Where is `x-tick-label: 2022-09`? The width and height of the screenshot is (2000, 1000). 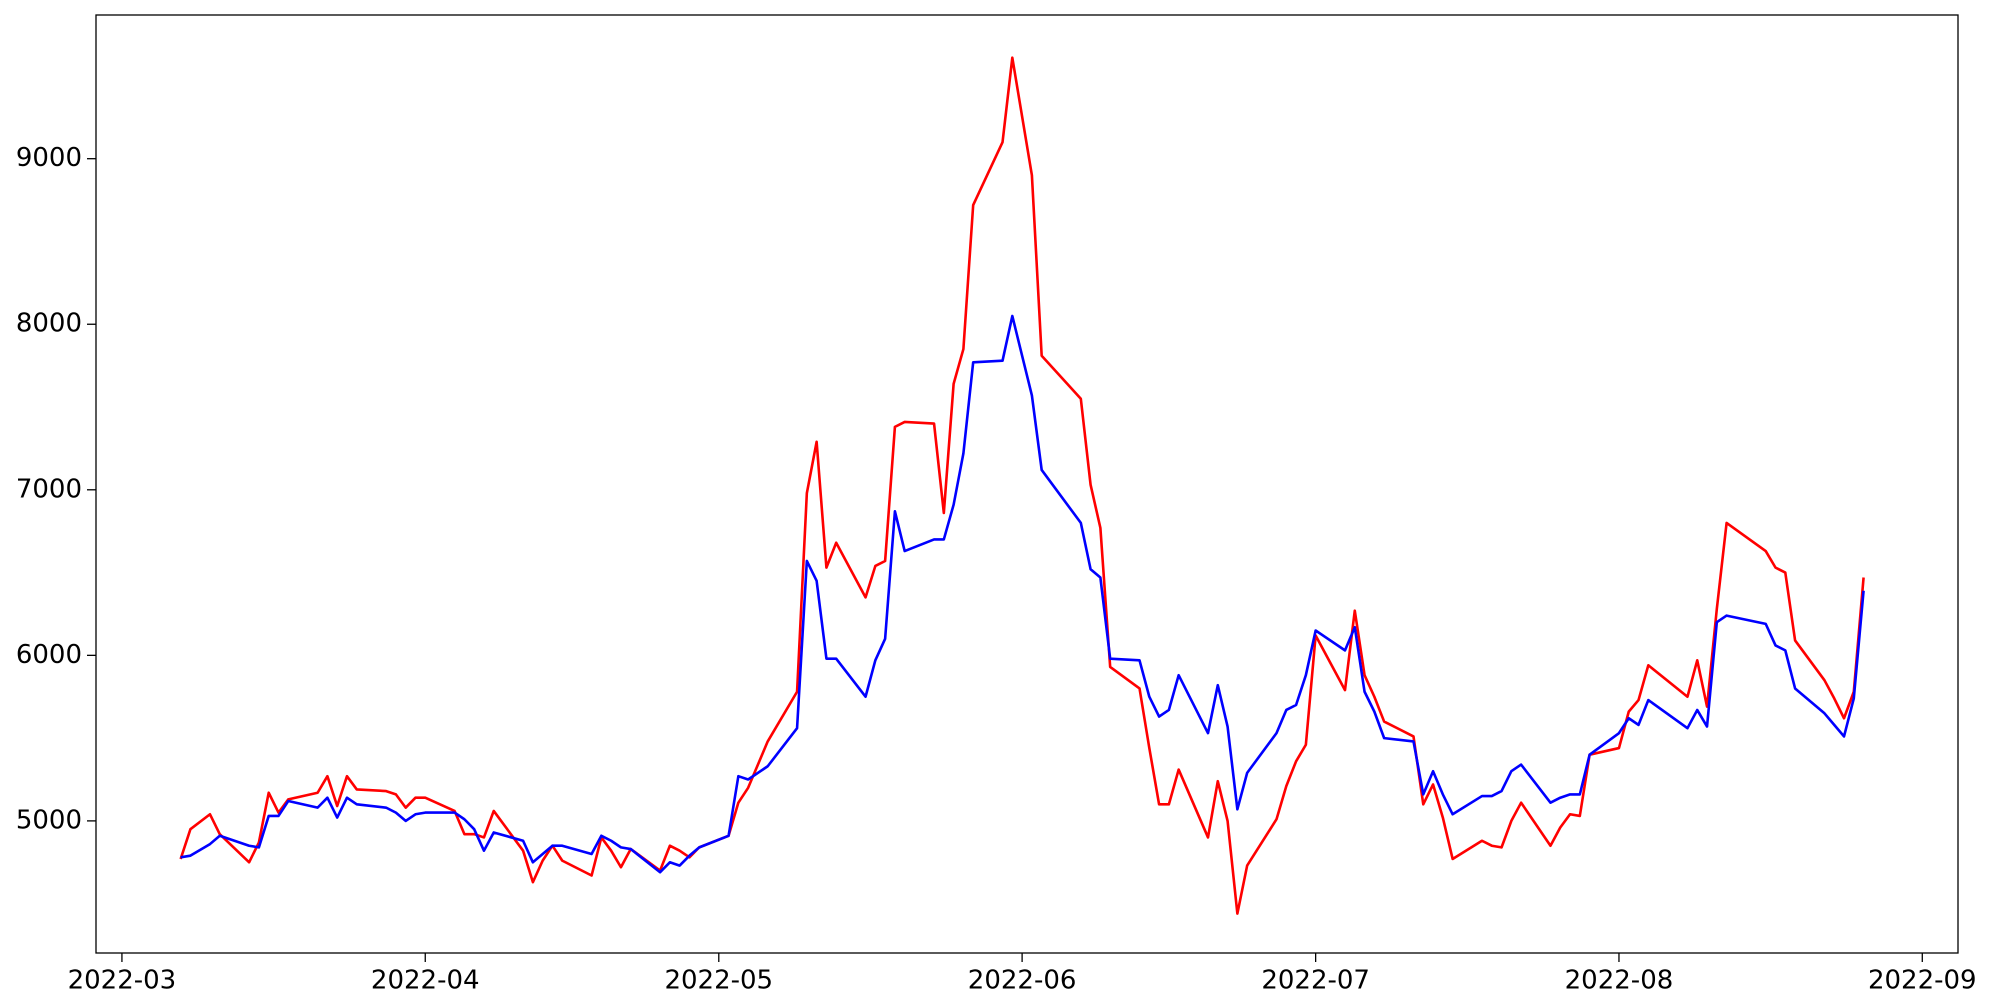
x-tick-label: 2022-09 is located at coordinates (1922, 981).